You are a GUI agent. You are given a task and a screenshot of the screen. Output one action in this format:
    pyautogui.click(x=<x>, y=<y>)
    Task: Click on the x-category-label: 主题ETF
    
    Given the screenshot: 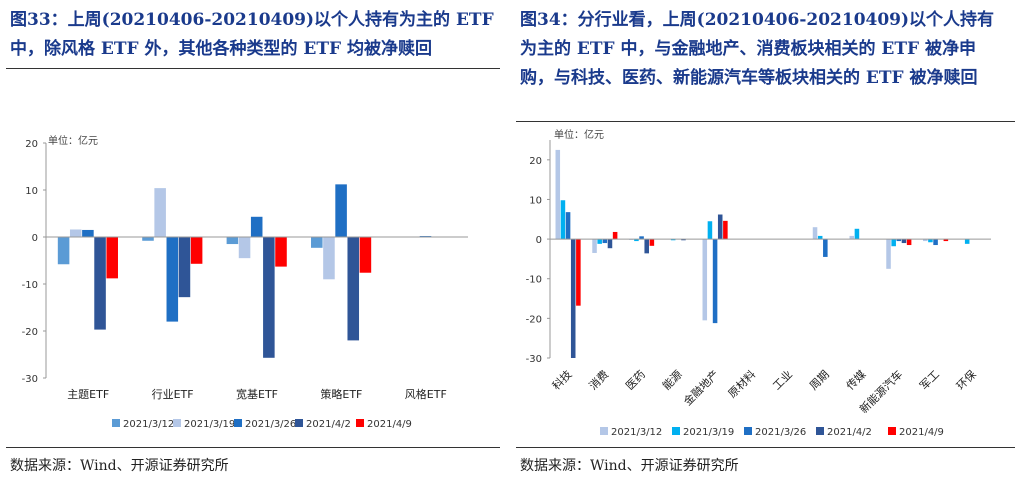 What is the action you would take?
    pyautogui.click(x=88, y=394)
    